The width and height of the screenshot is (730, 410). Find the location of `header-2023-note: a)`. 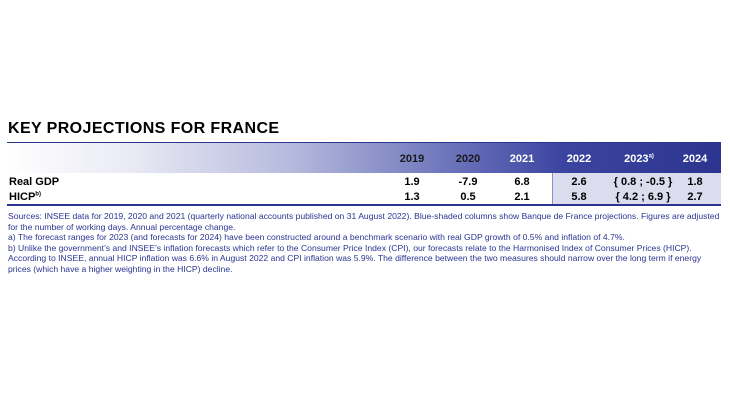

header-2023-note: a) is located at coordinates (651, 156).